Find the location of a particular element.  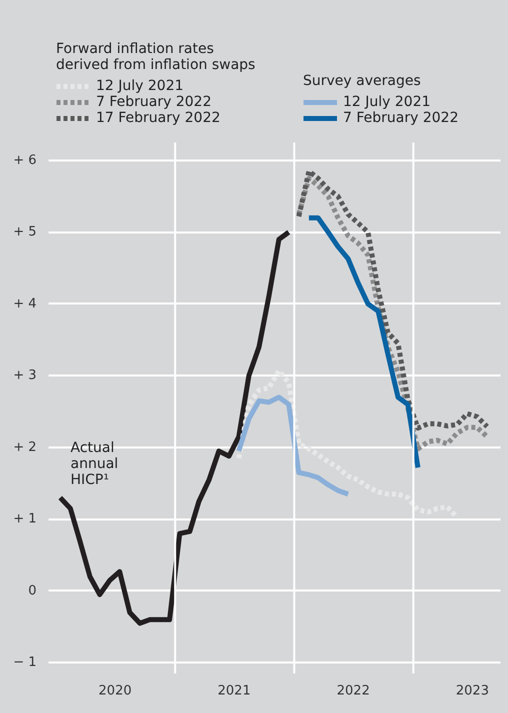

x-tick-label: 2021 is located at coordinates (234, 691).